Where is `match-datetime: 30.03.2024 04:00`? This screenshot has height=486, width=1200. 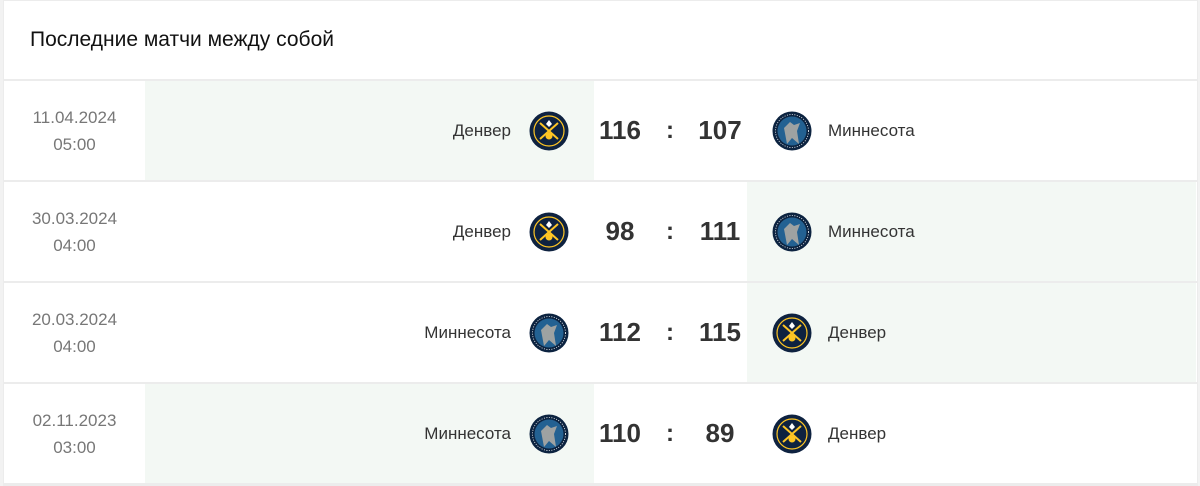
match-datetime: 30.03.2024 04:00 is located at coordinates (74, 231).